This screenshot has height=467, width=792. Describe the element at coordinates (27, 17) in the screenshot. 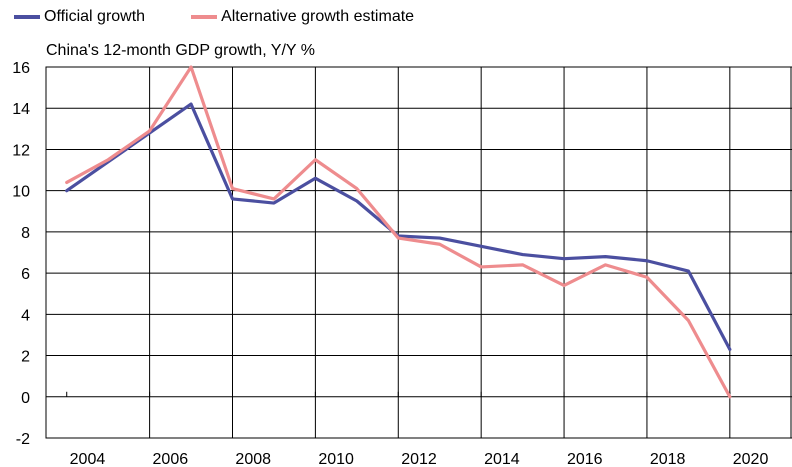

I see `legend-swatch-official` at that location.